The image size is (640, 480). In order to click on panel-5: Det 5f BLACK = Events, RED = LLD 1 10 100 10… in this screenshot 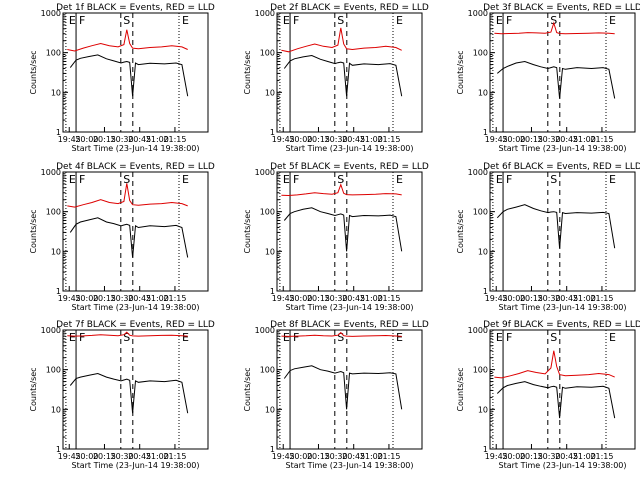, I will do `click(336, 237)`.